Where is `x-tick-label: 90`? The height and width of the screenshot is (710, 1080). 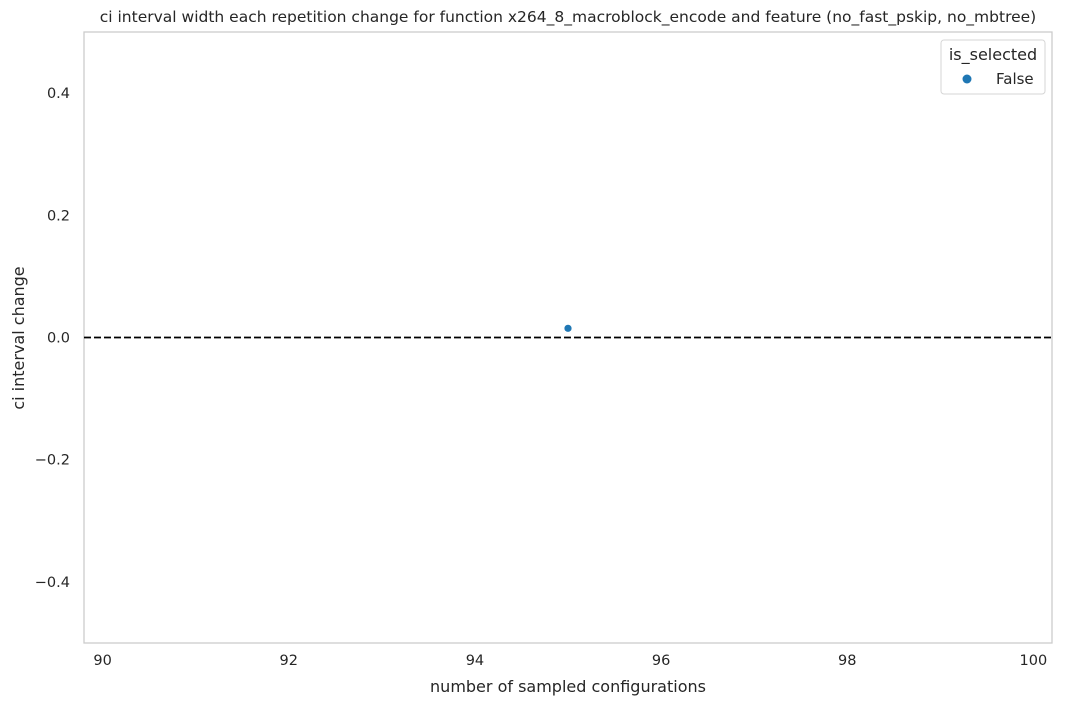 x-tick-label: 90 is located at coordinates (102, 661).